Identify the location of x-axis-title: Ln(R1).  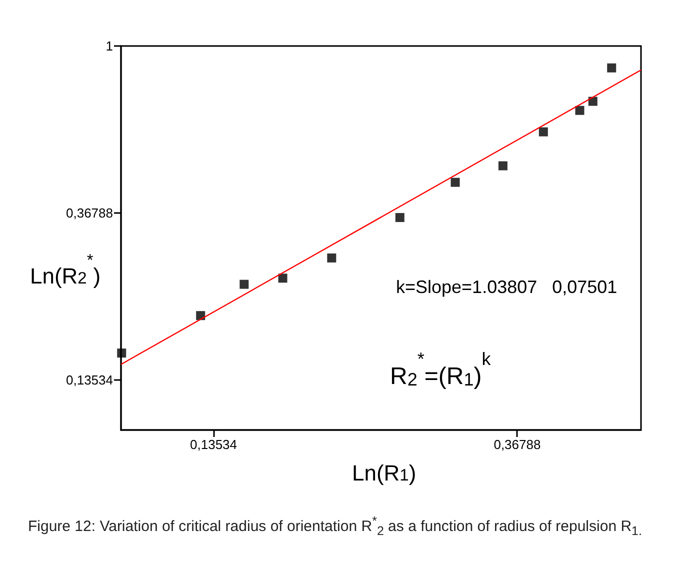
(384, 473).